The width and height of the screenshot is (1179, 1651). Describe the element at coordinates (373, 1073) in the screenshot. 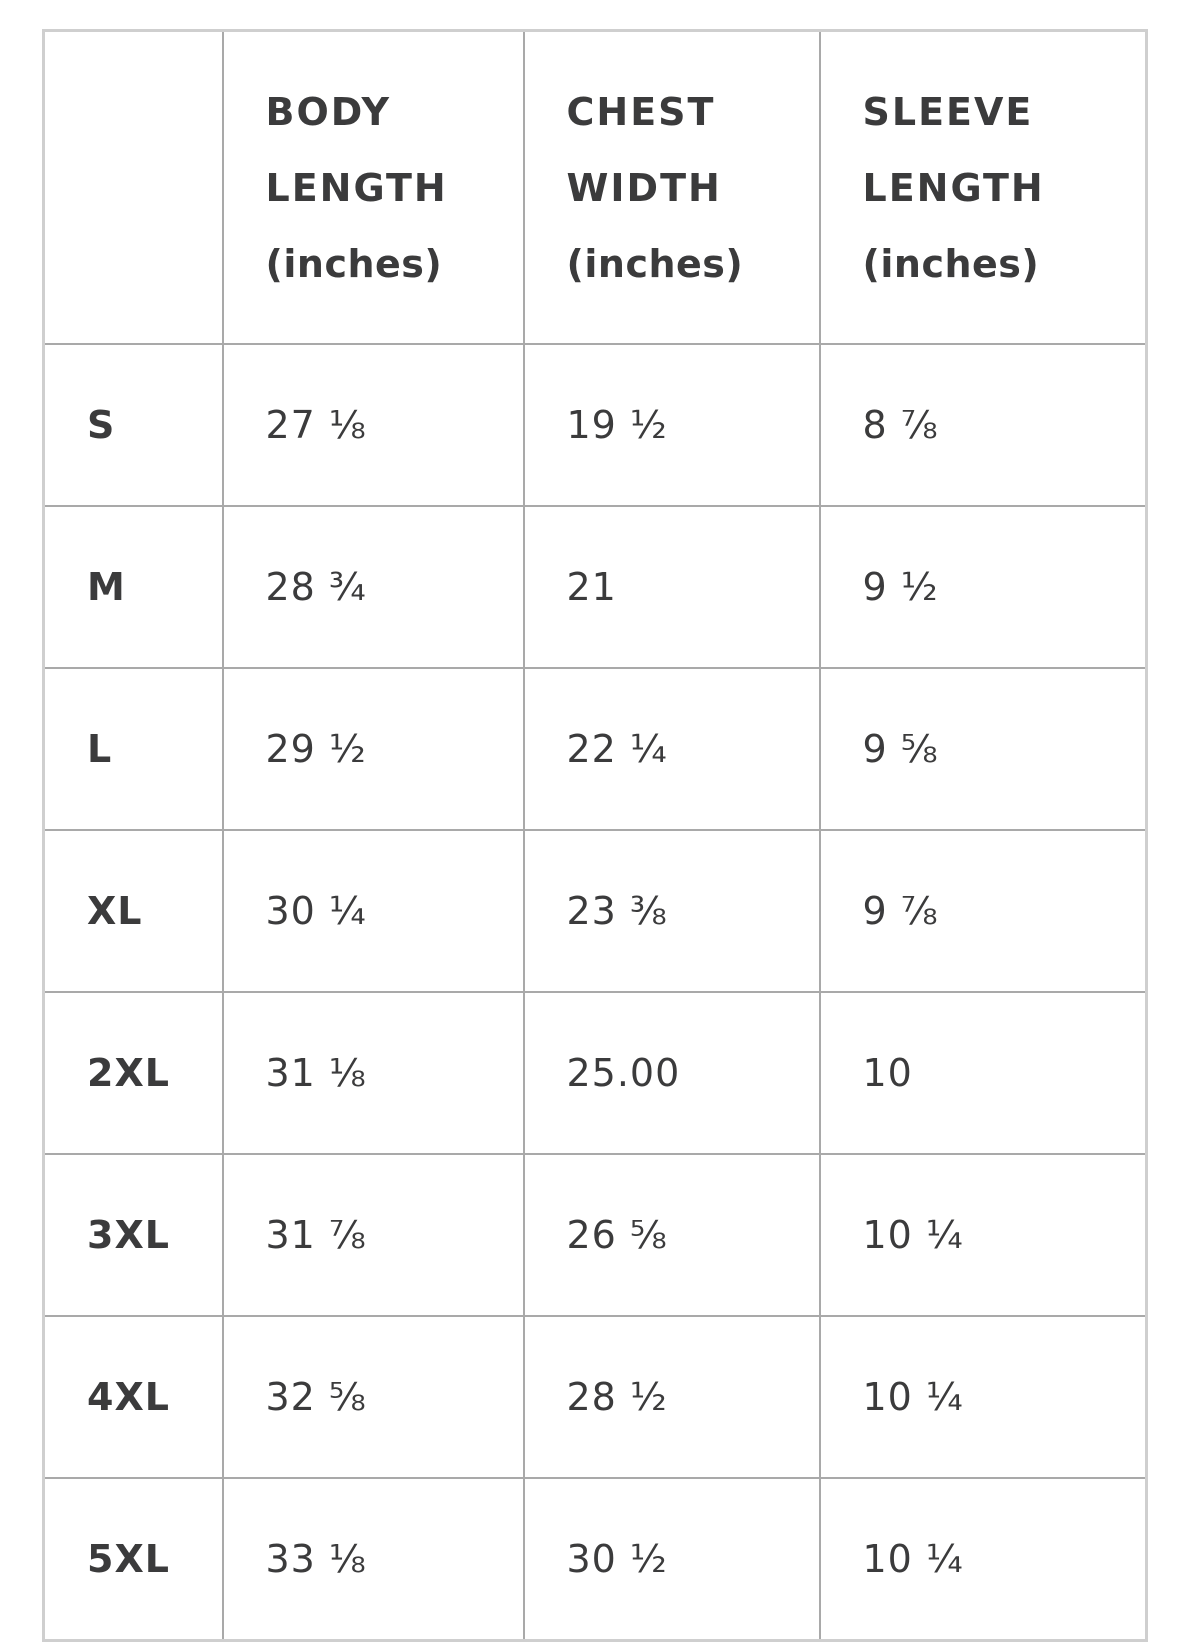

I see `body-length-cell: 31 ⅛` at that location.